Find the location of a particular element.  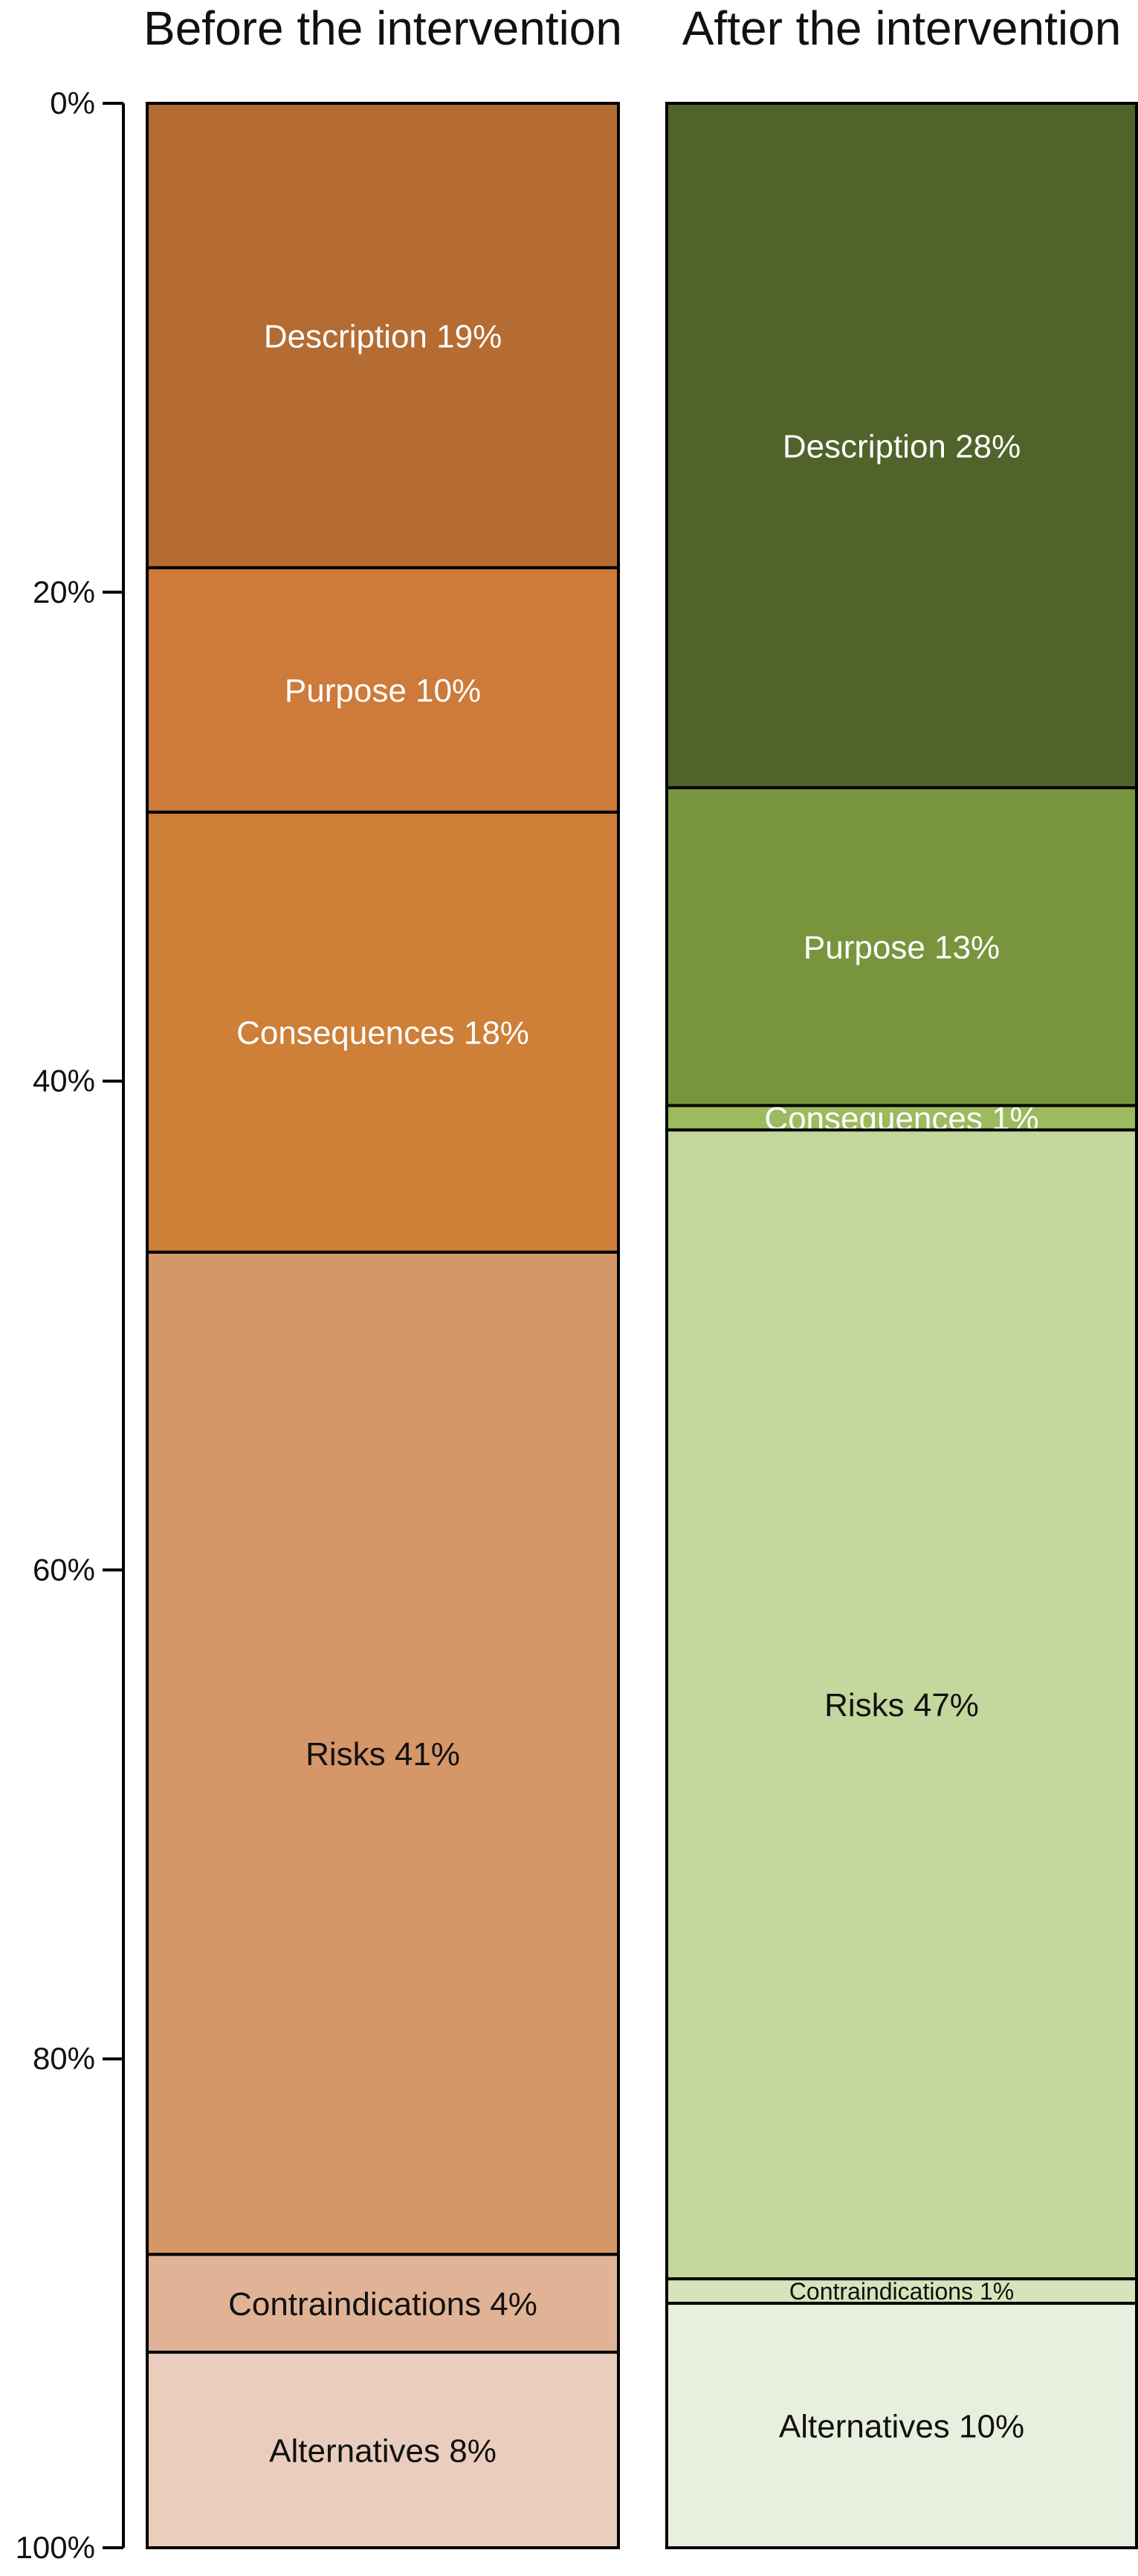

segment-label: Contraindications 1% is located at coordinates (901, 2291).